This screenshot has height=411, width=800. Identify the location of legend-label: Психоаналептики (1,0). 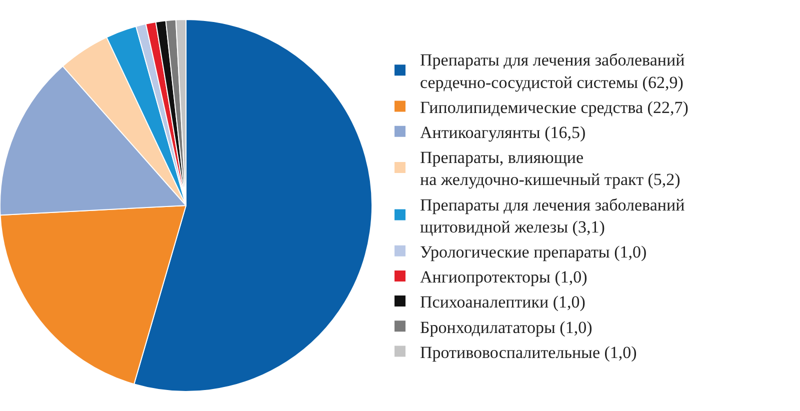
(503, 302).